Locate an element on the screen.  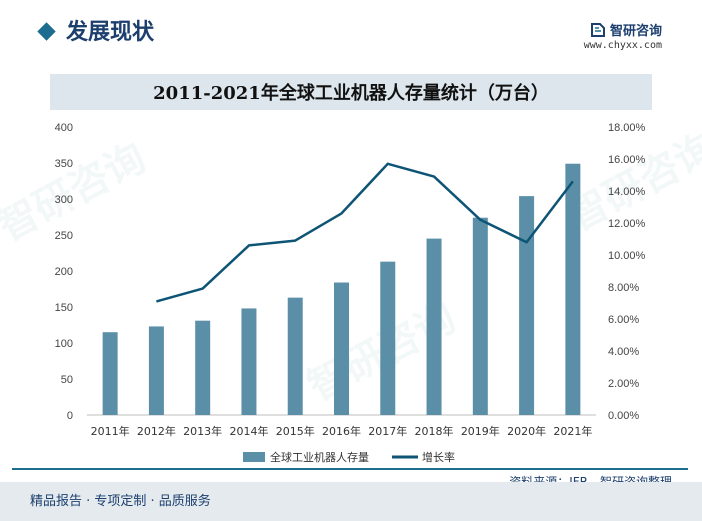
right-tick-label: 4.00% is located at coordinates (623, 352).